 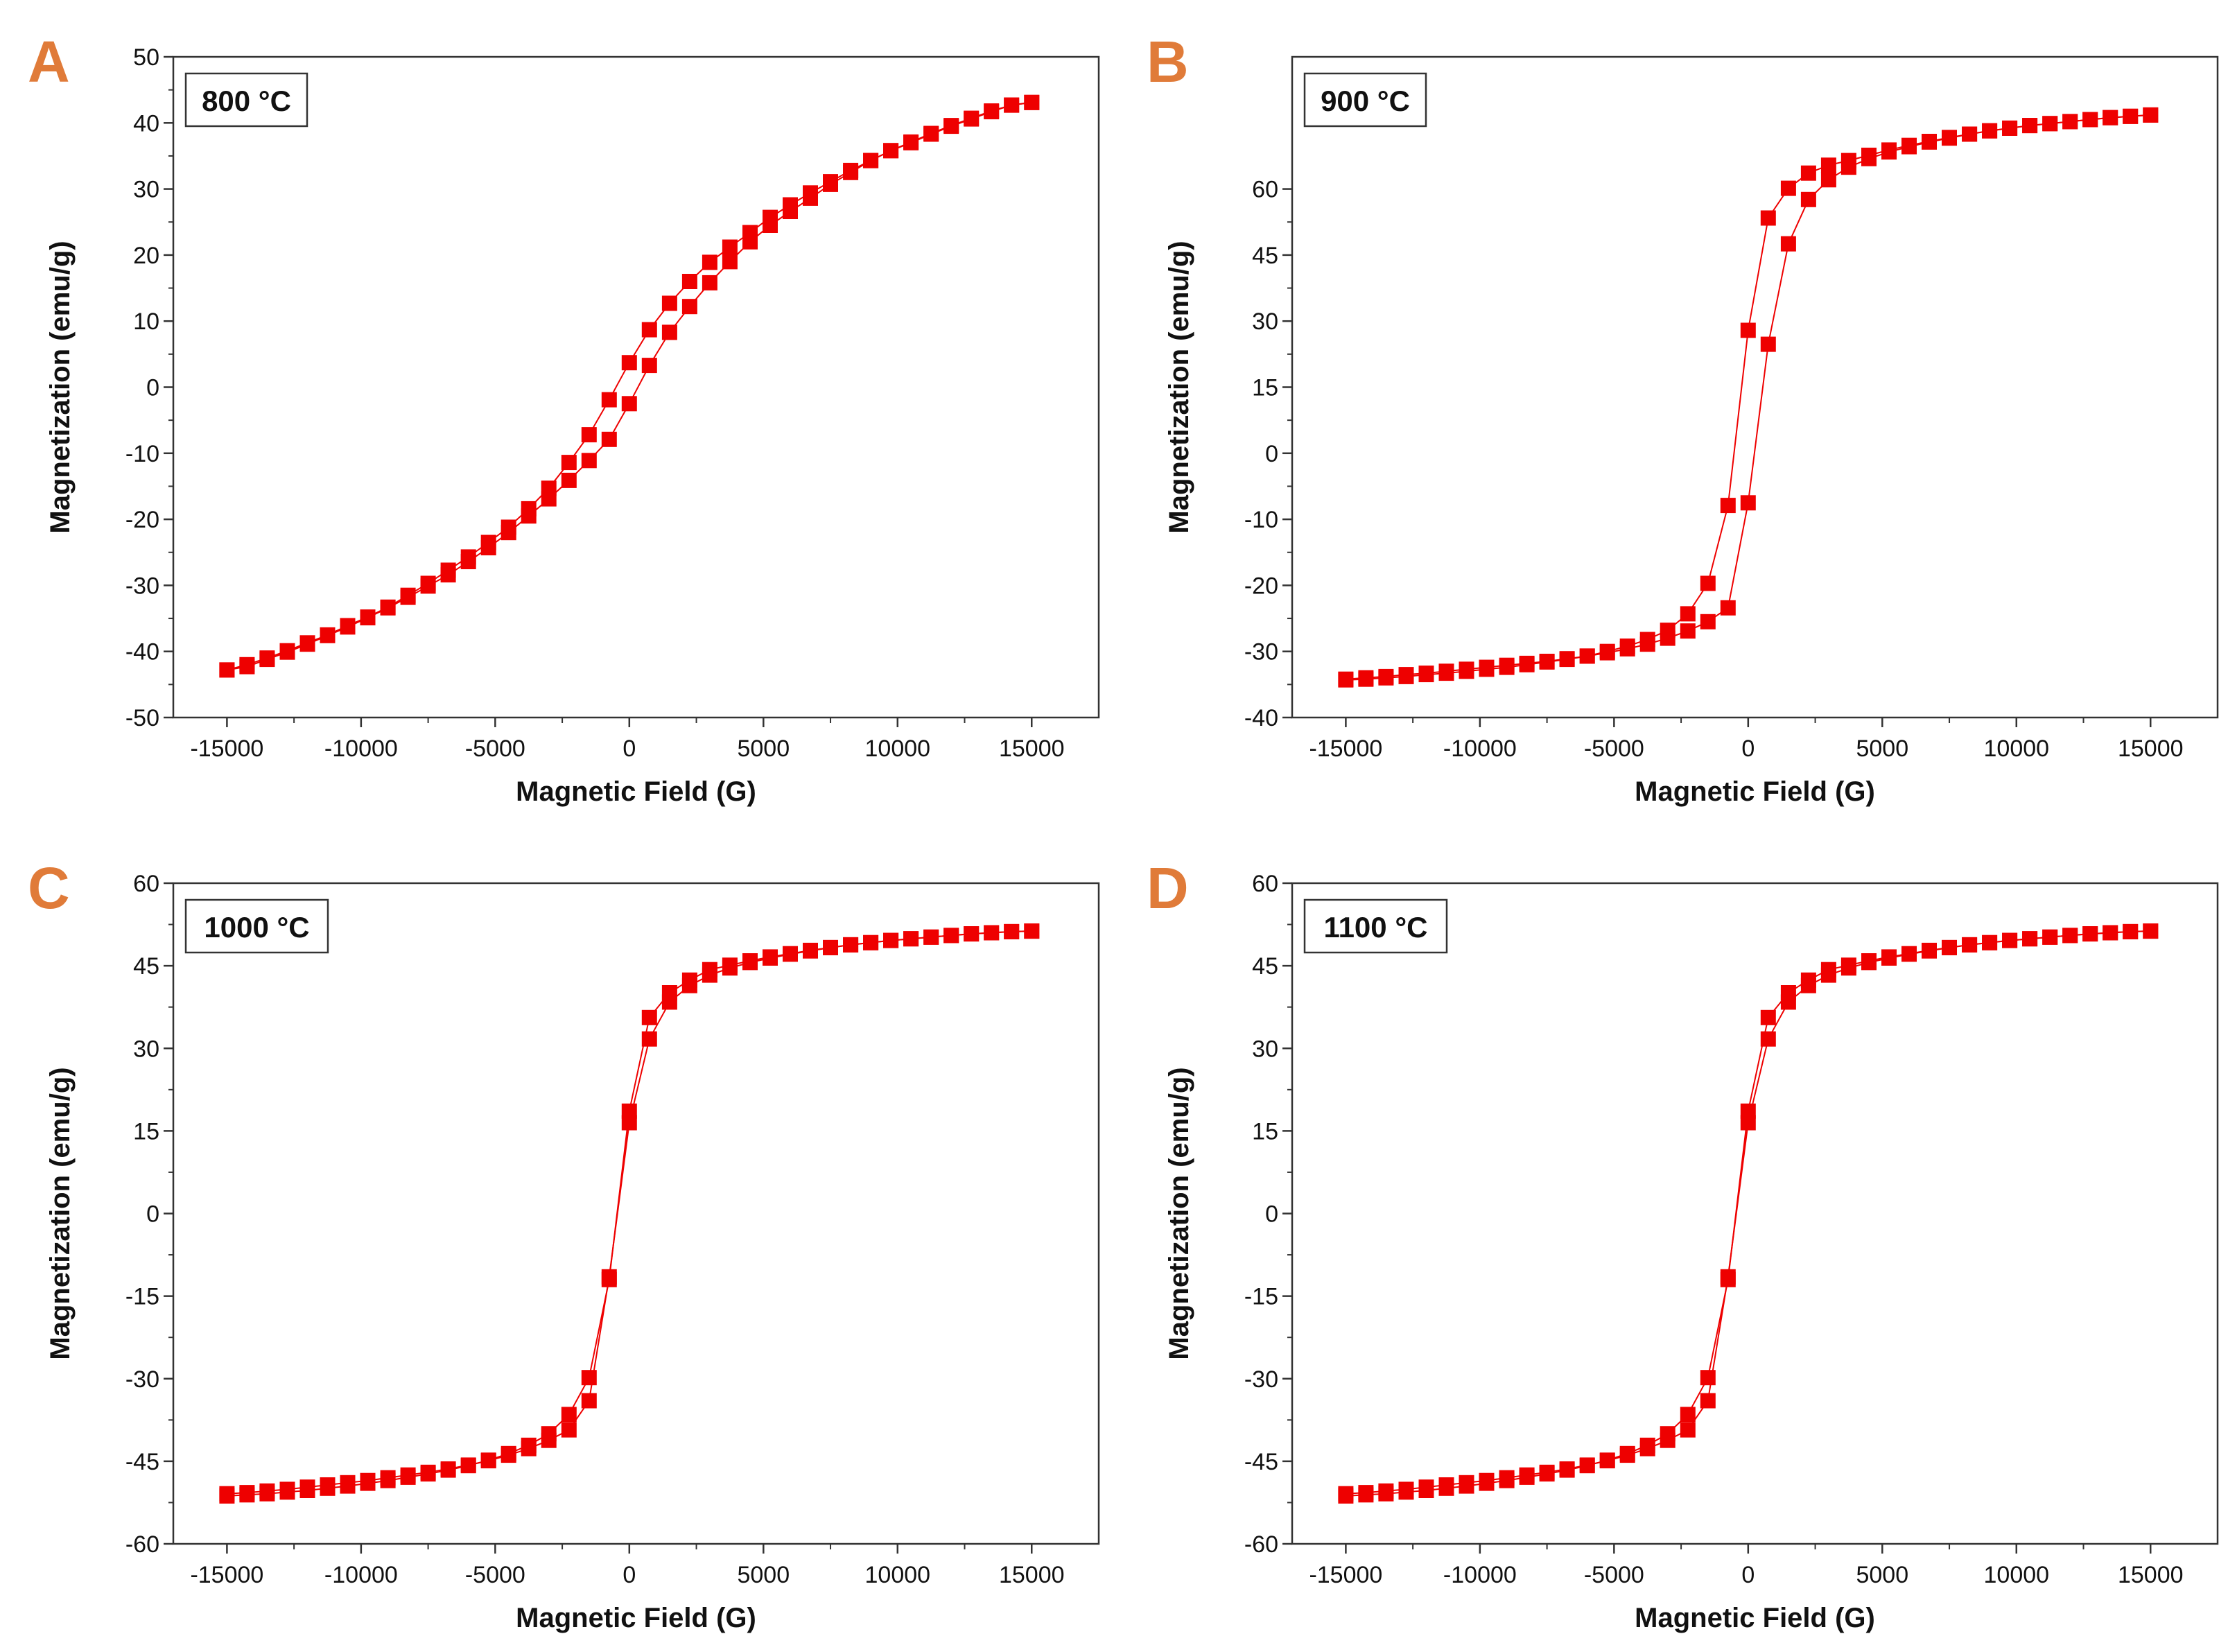 I want to click on legend-box: 1000 °C, so click(x=256, y=926).